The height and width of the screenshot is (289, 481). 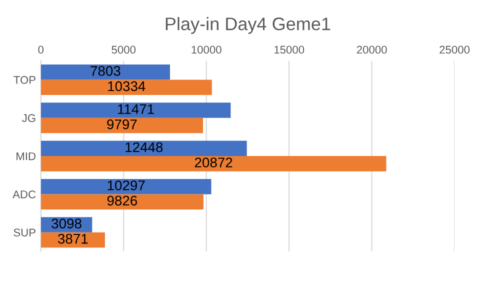 What do you see at coordinates (371, 50) in the screenshot?
I see `x-tick-label: 20000` at bounding box center [371, 50].